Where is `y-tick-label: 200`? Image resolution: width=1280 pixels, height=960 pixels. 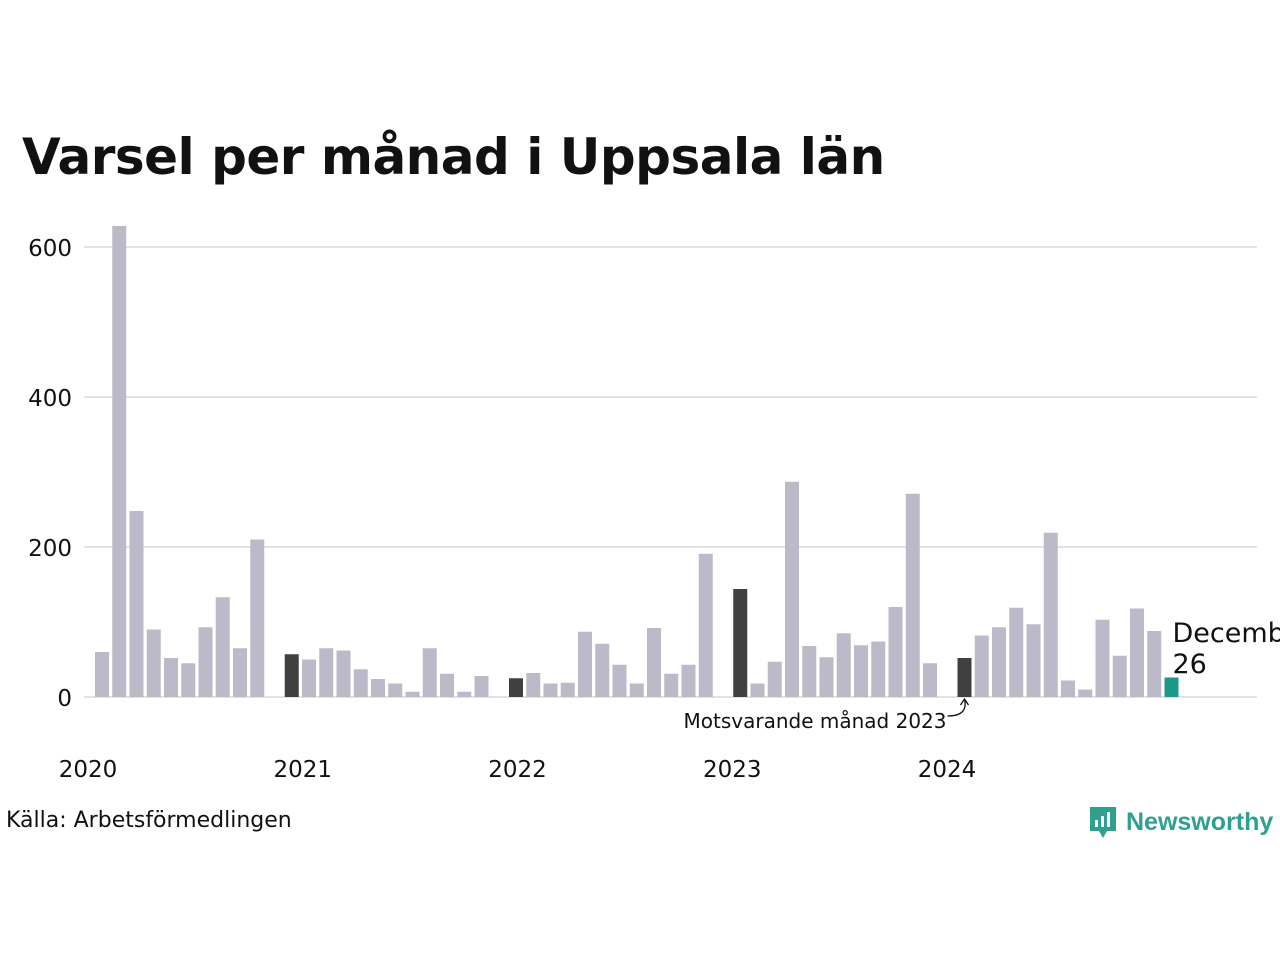
y-tick-label: 200 is located at coordinates (50, 549).